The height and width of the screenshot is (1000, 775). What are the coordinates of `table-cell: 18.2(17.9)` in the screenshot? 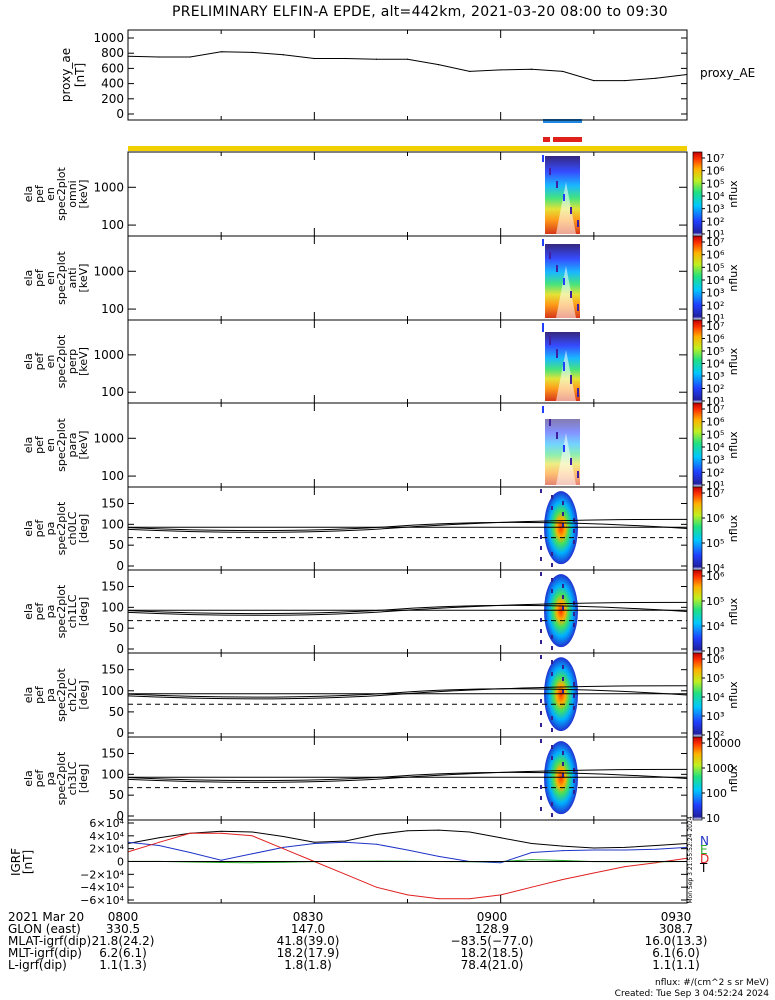 It's located at (308, 953).